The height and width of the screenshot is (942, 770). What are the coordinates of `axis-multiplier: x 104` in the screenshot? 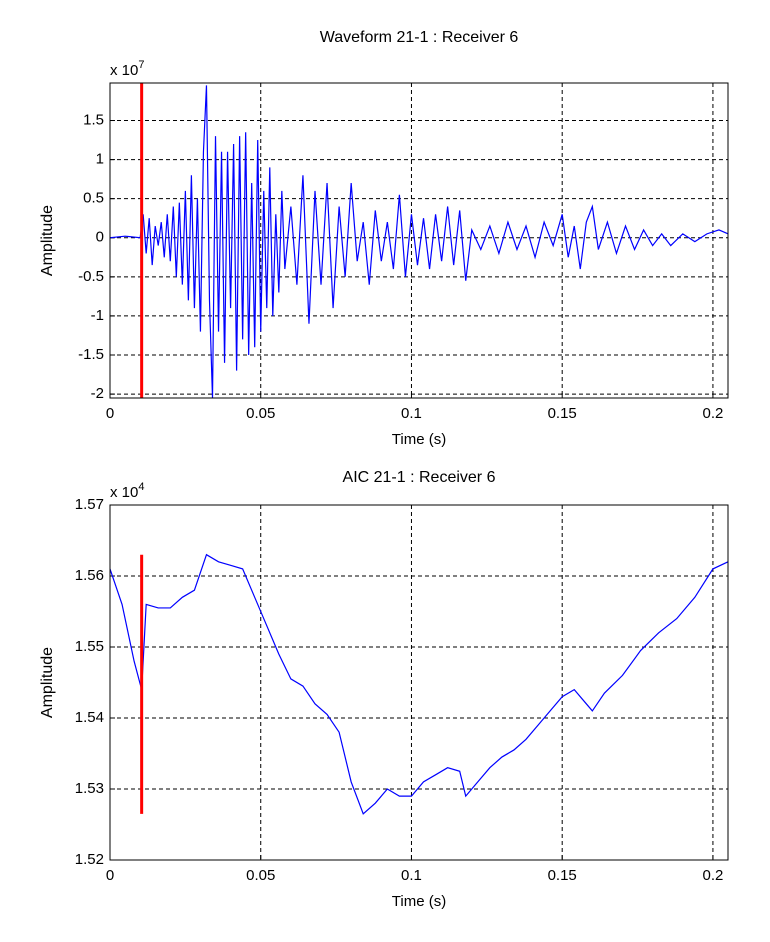 It's located at (127, 491).